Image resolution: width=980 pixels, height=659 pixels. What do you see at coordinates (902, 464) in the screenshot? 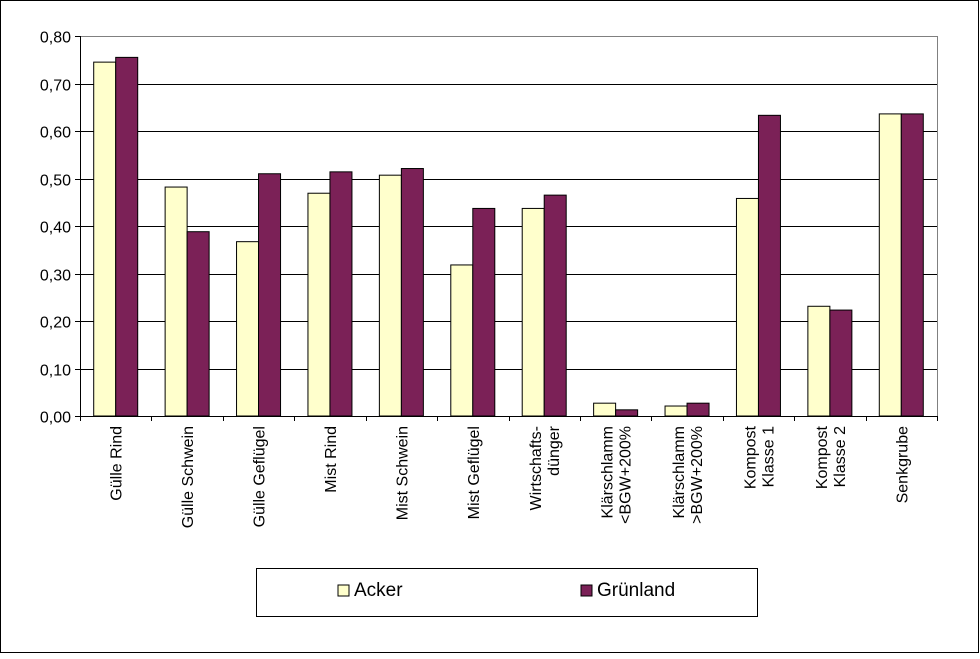
I see `x-tick-label: Senkgrube` at bounding box center [902, 464].